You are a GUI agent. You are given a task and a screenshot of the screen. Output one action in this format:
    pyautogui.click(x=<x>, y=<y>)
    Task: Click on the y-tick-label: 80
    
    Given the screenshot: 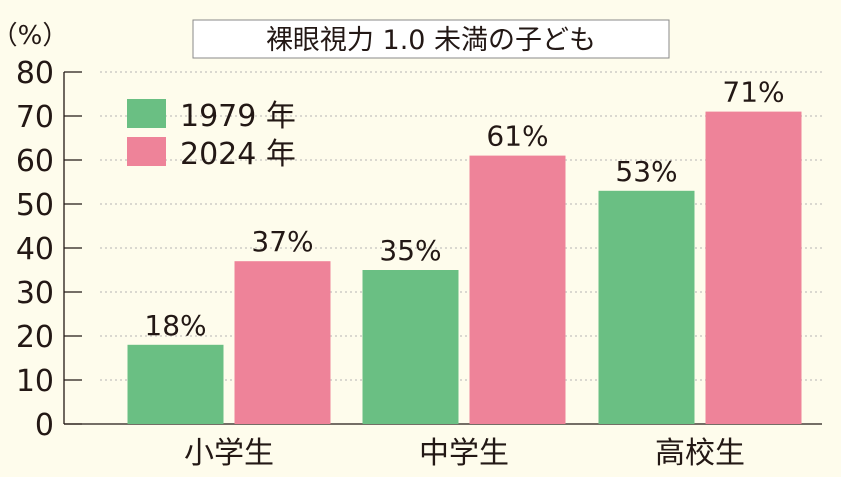 What is the action you would take?
    pyautogui.click(x=35, y=73)
    